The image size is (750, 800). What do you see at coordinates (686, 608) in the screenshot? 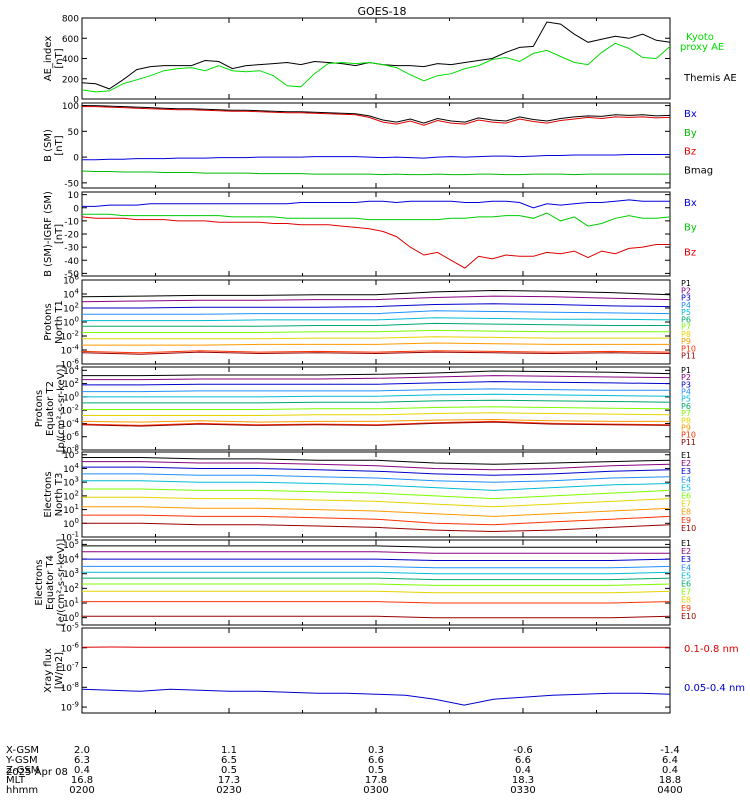
I see `legend-entry: E9` at bounding box center [686, 608].